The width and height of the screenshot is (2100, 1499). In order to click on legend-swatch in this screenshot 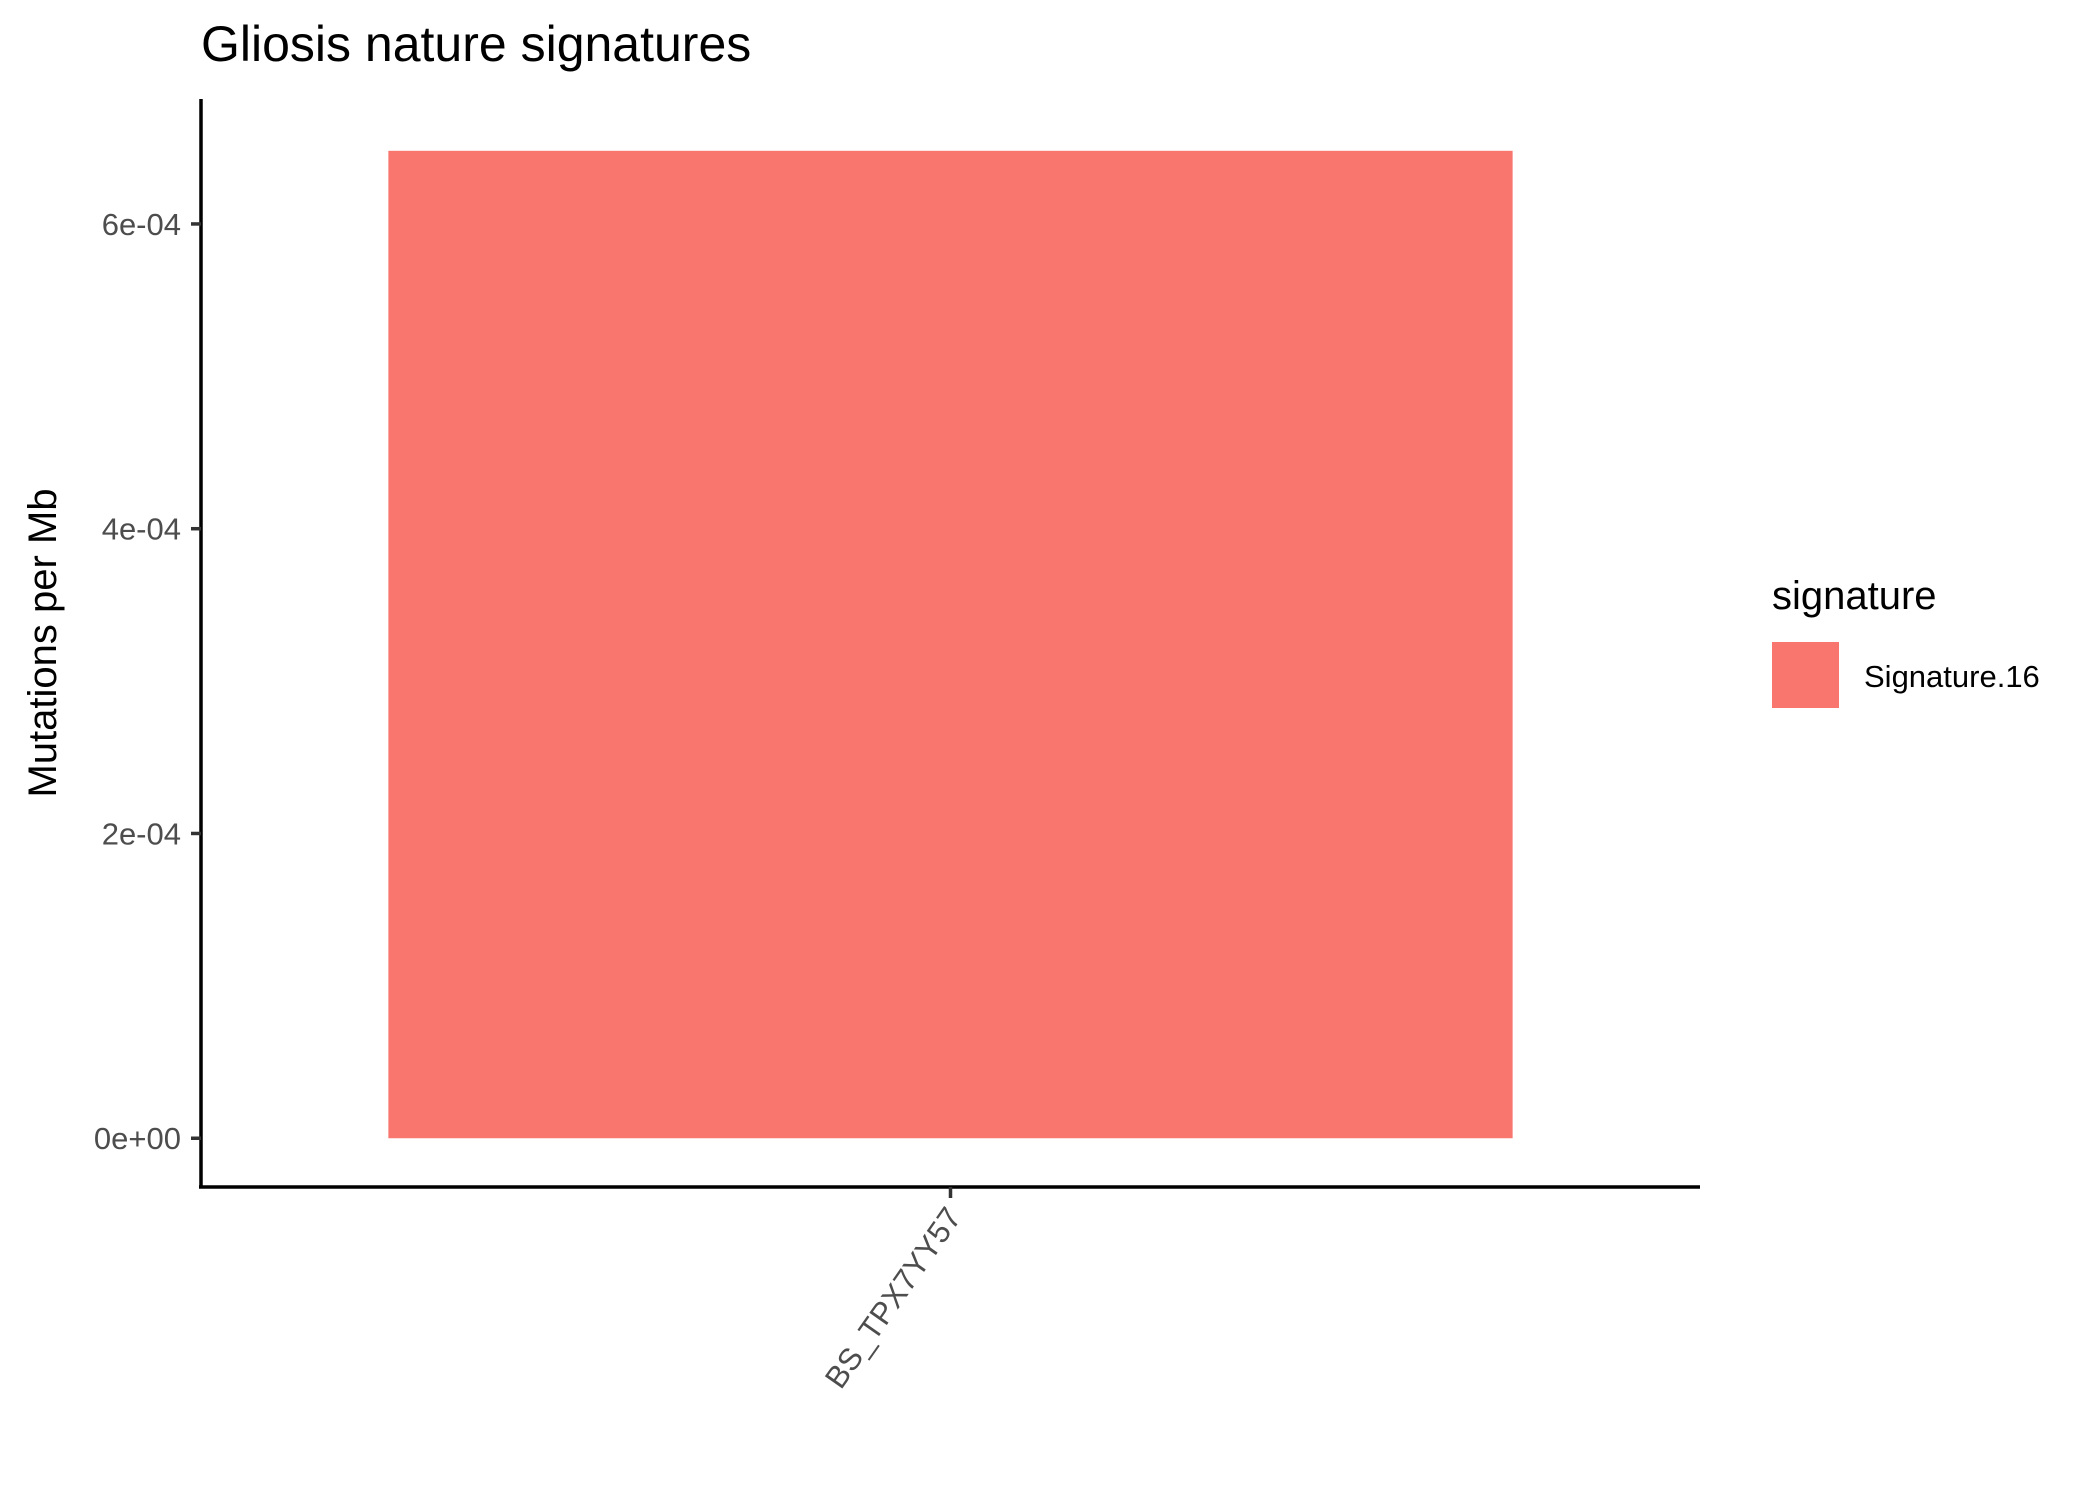, I will do `click(1805, 675)`.